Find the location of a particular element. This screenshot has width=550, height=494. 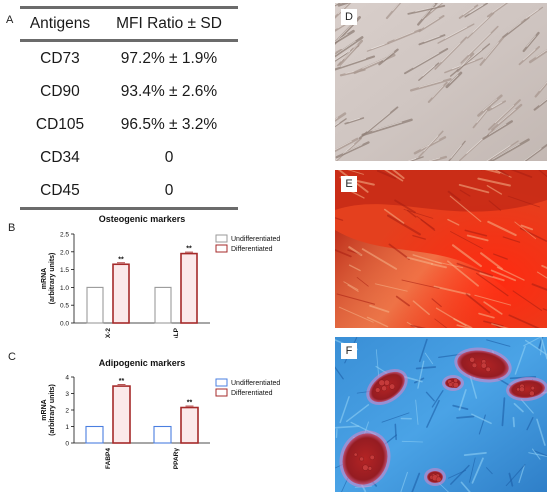

phase-contrast-image is located at coordinates (441, 82).